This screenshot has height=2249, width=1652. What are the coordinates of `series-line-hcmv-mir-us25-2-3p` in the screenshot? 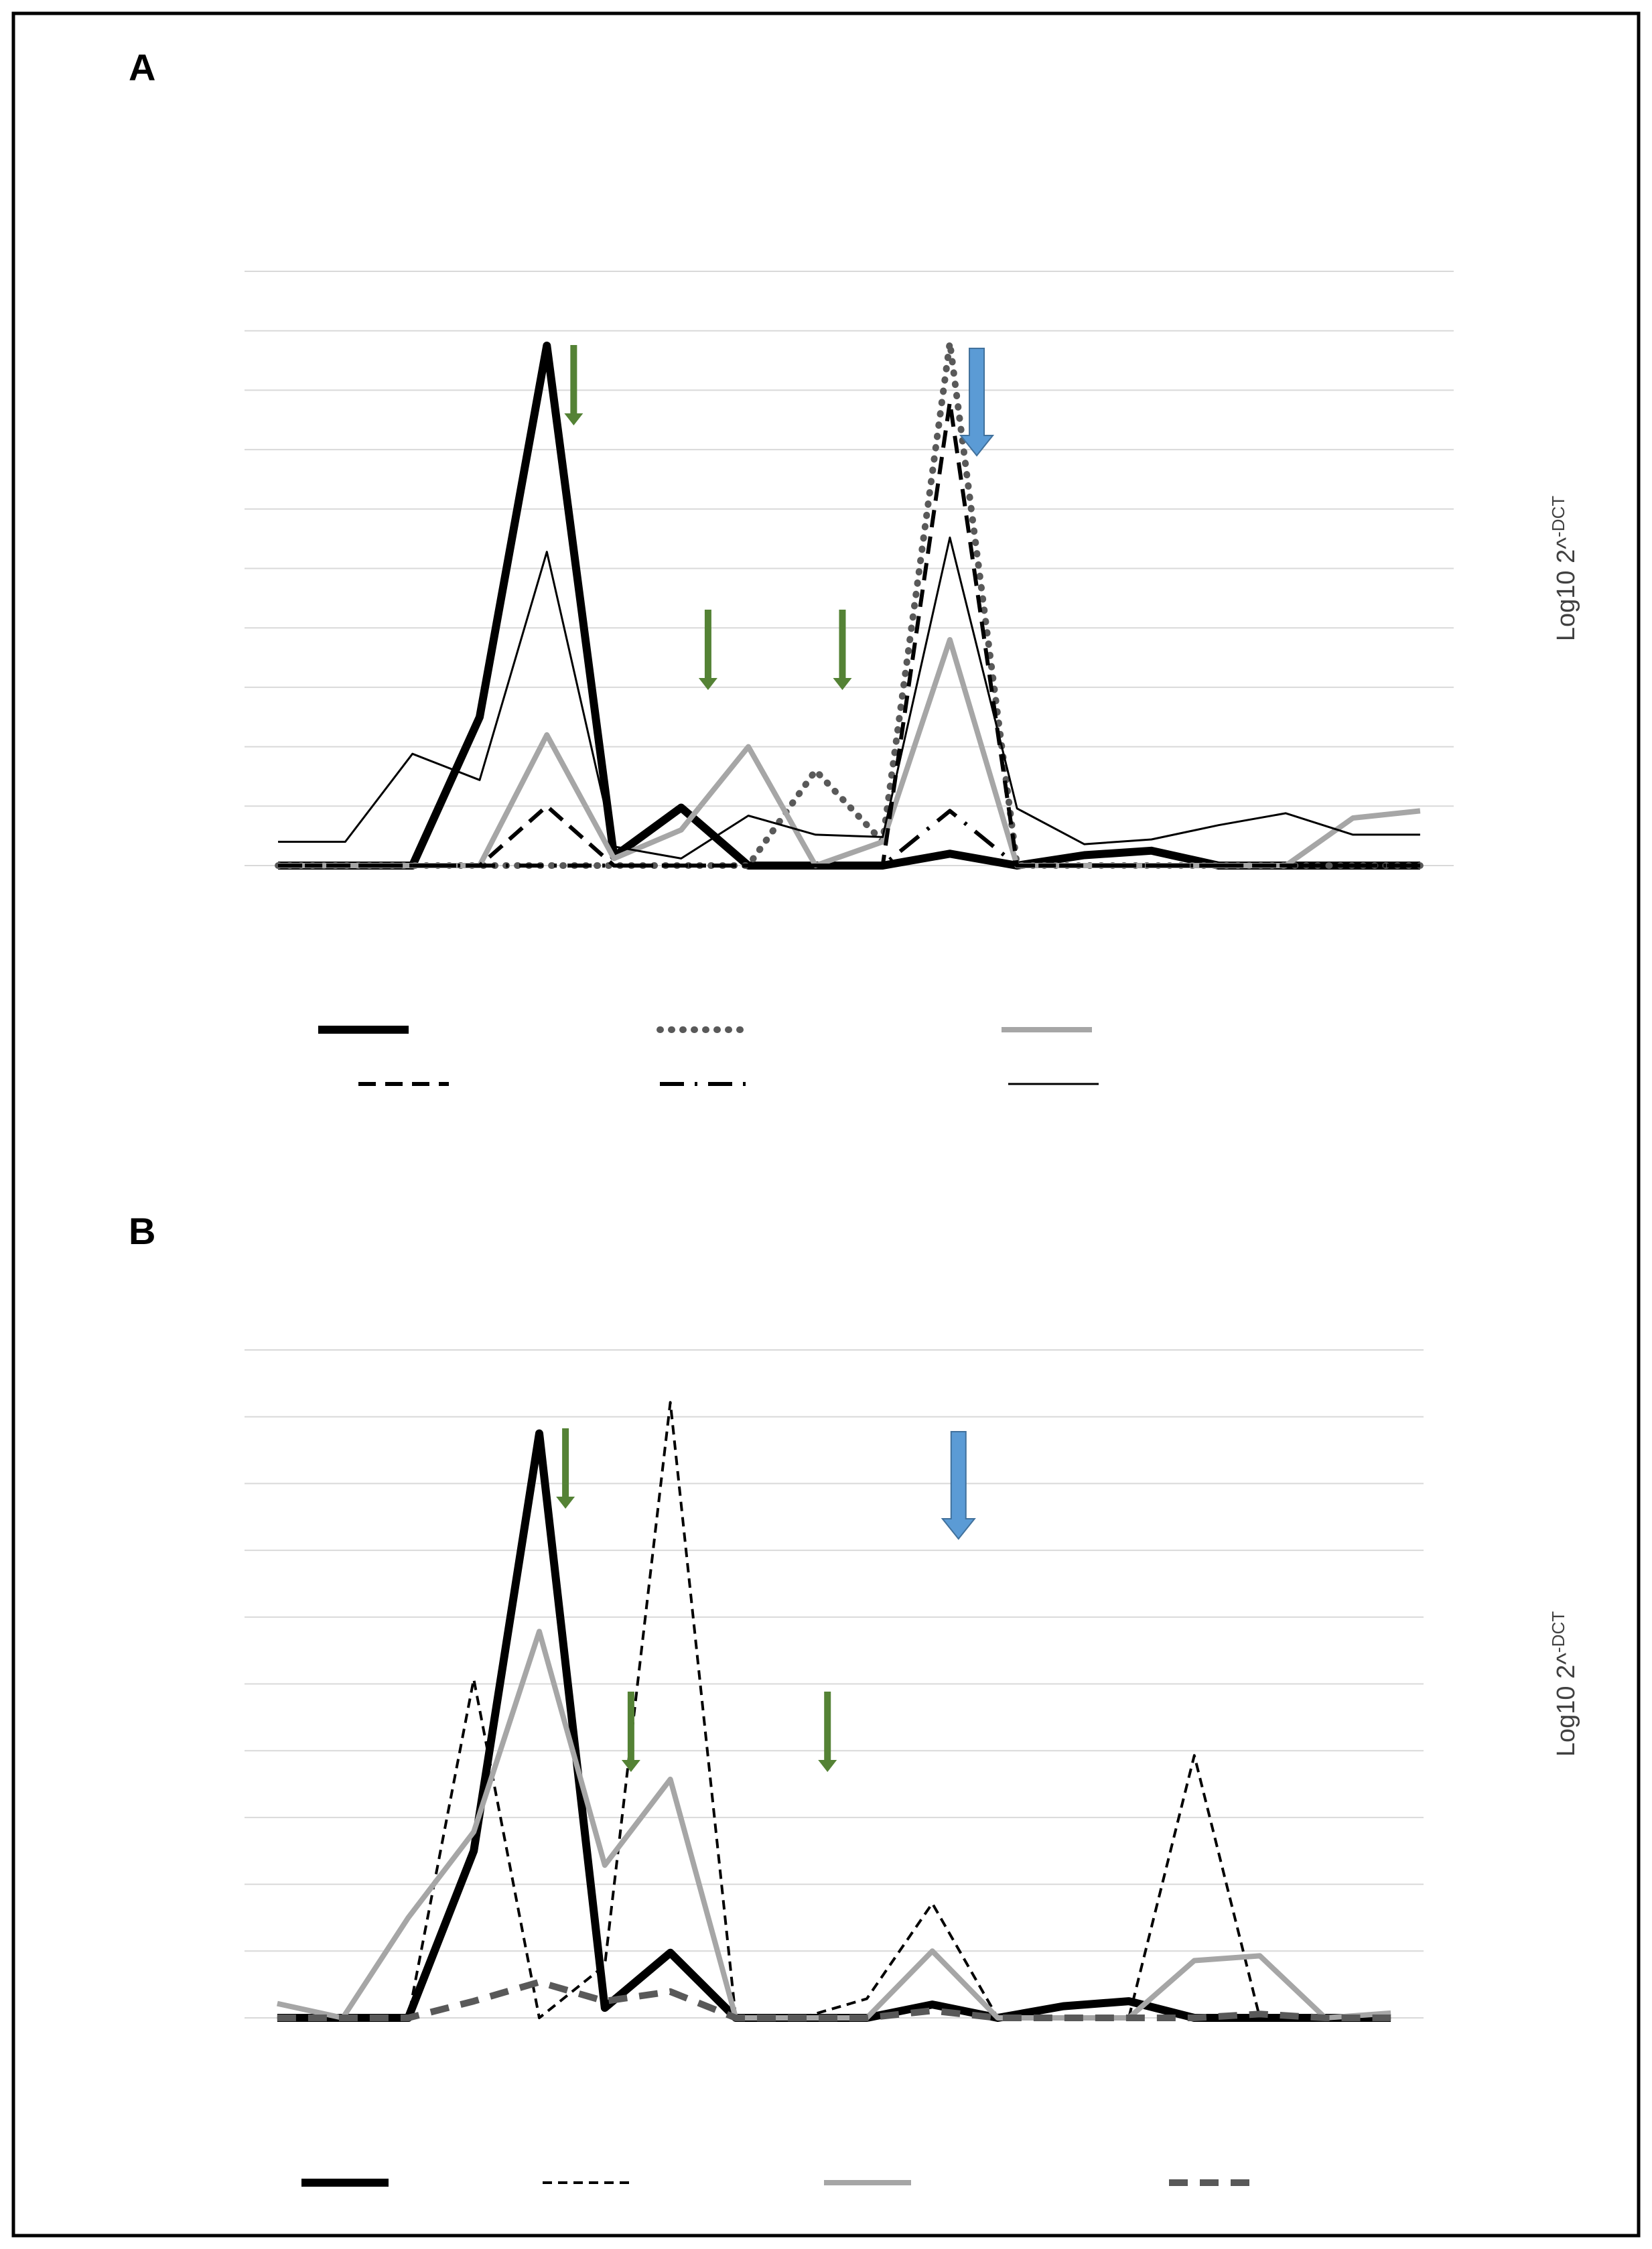 It's located at (849, 698).